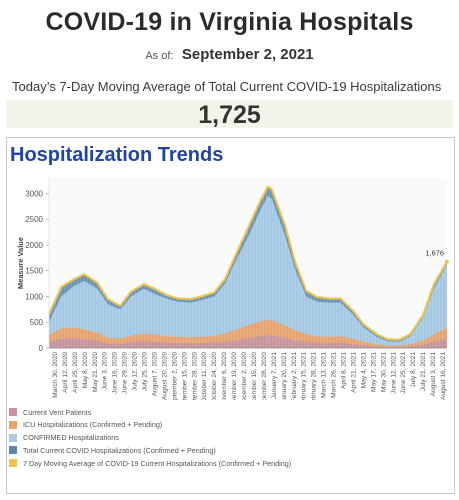 This screenshot has height=500, width=459. What do you see at coordinates (284, 376) in the screenshot?
I see `x-tick-label: January 20, 2021` at bounding box center [284, 376].